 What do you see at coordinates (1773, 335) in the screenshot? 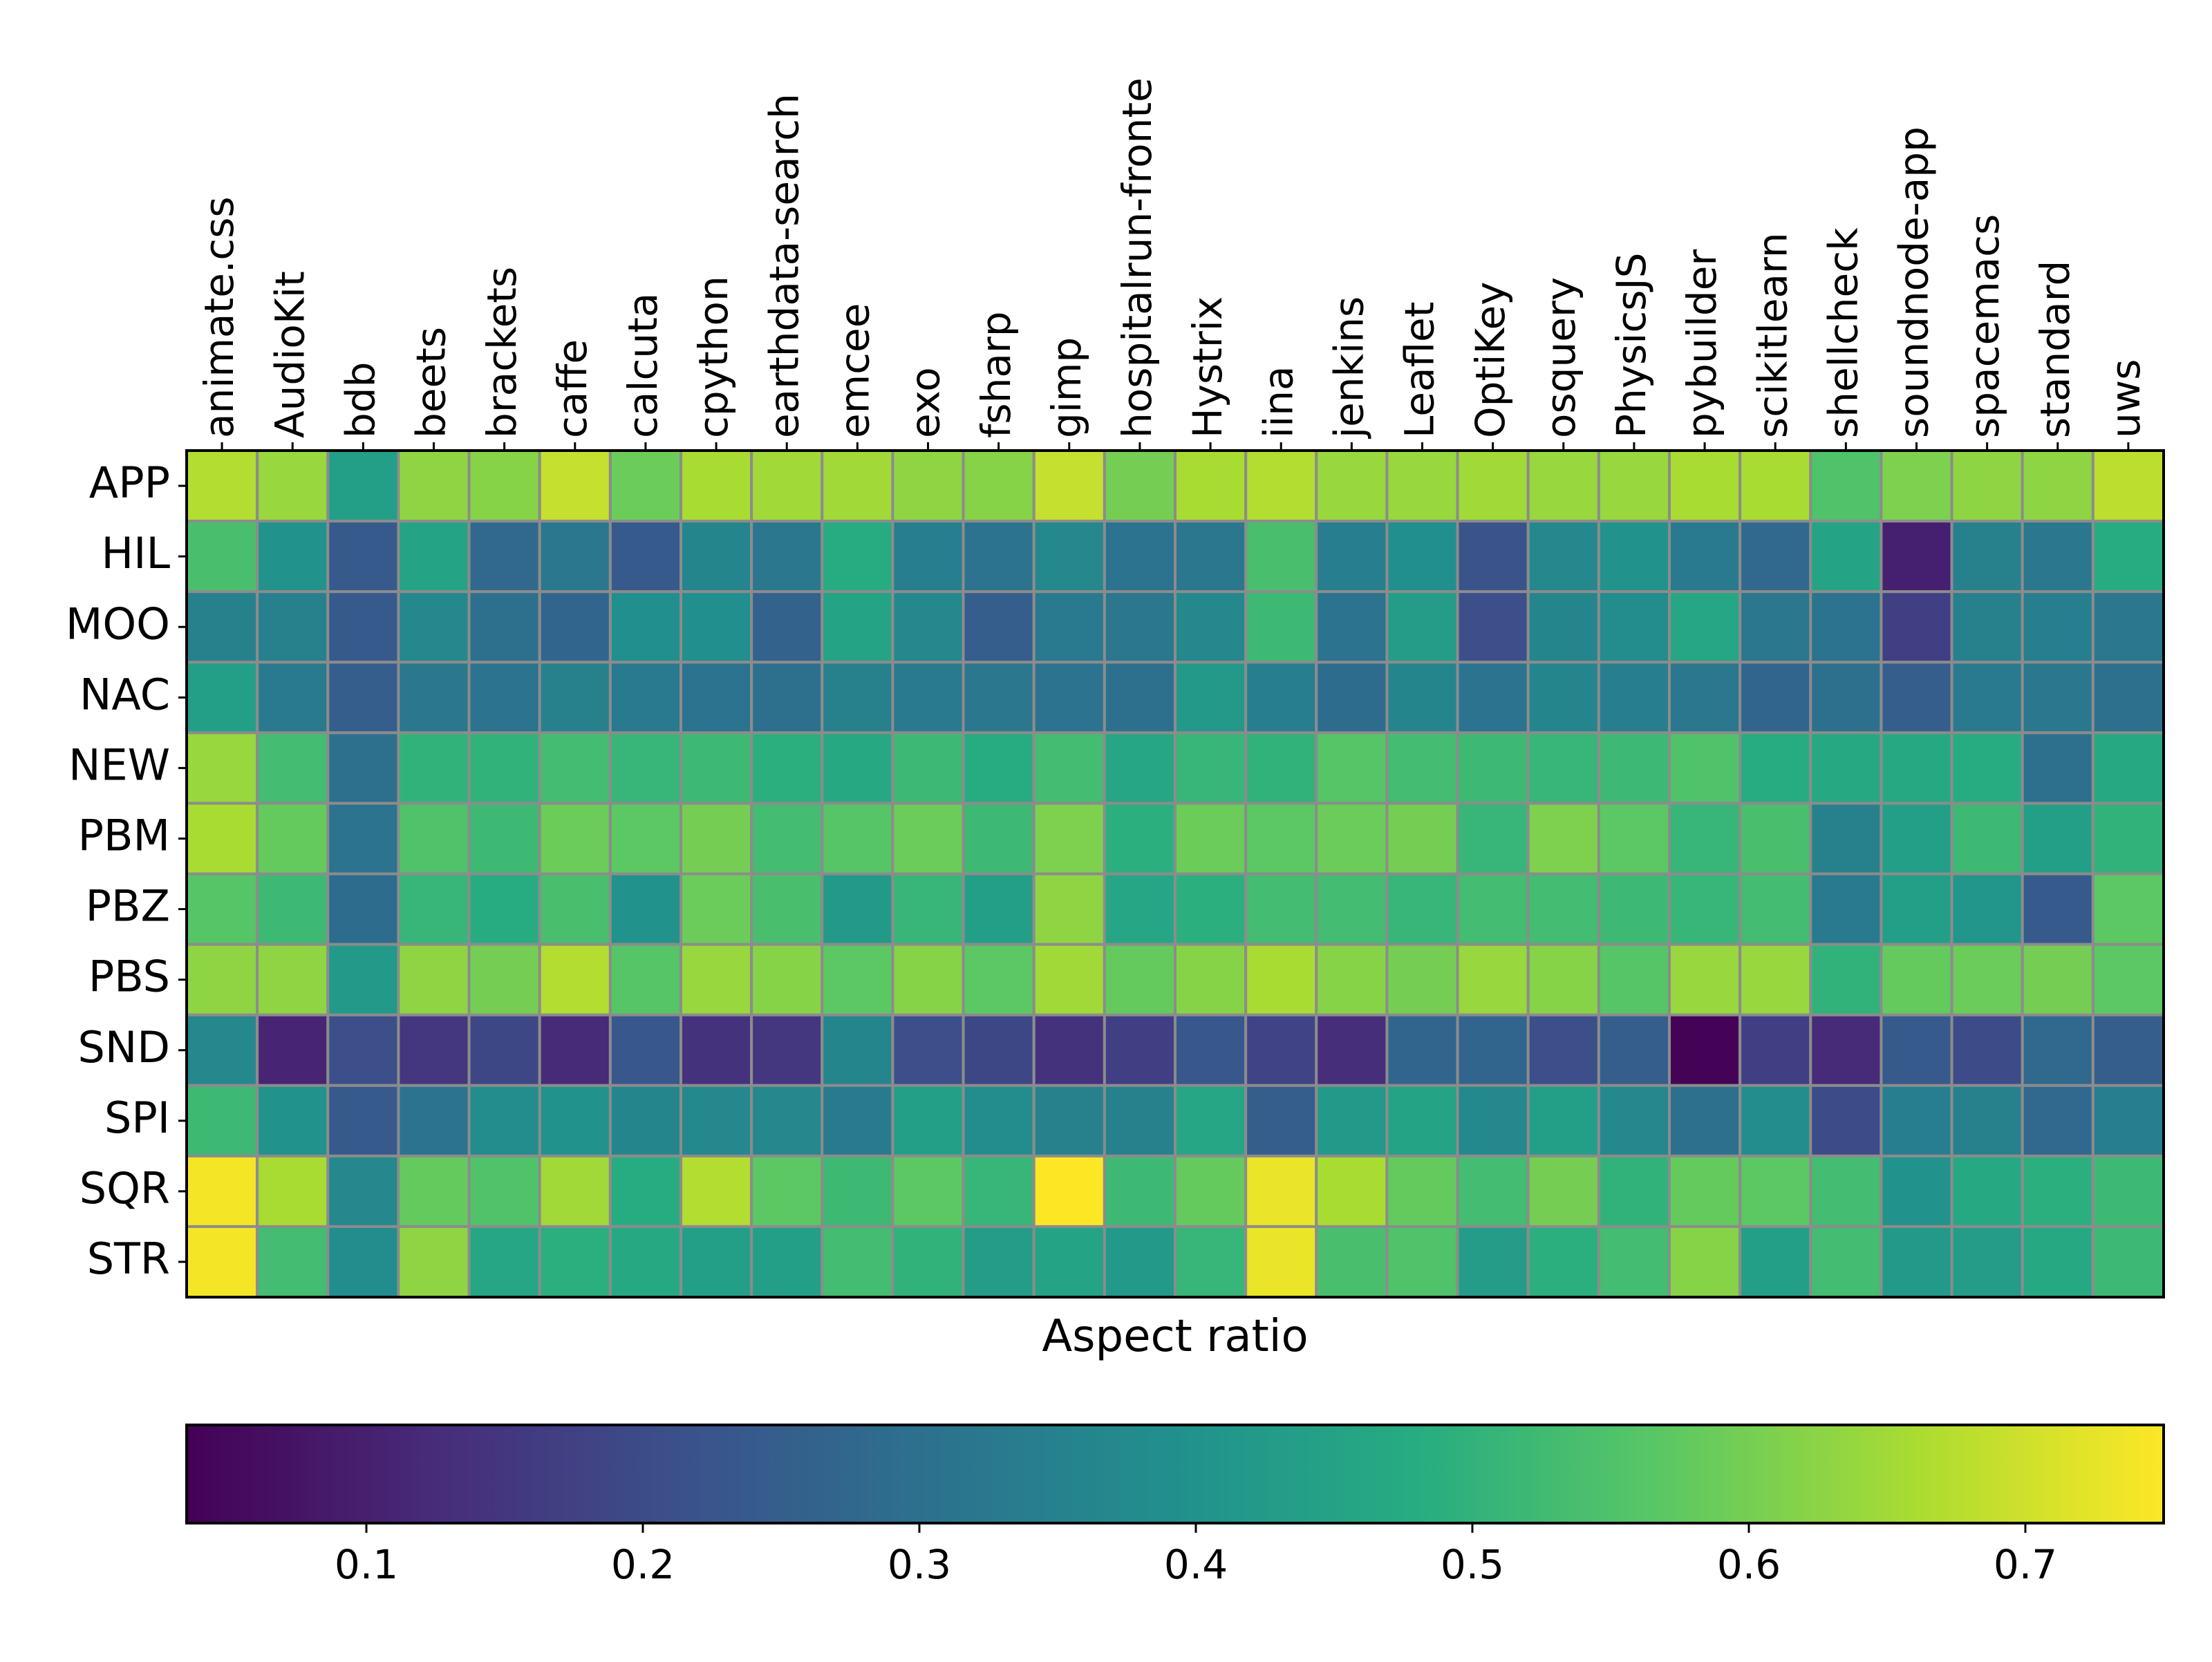
I see `column-label: scikitlearn` at bounding box center [1773, 335].